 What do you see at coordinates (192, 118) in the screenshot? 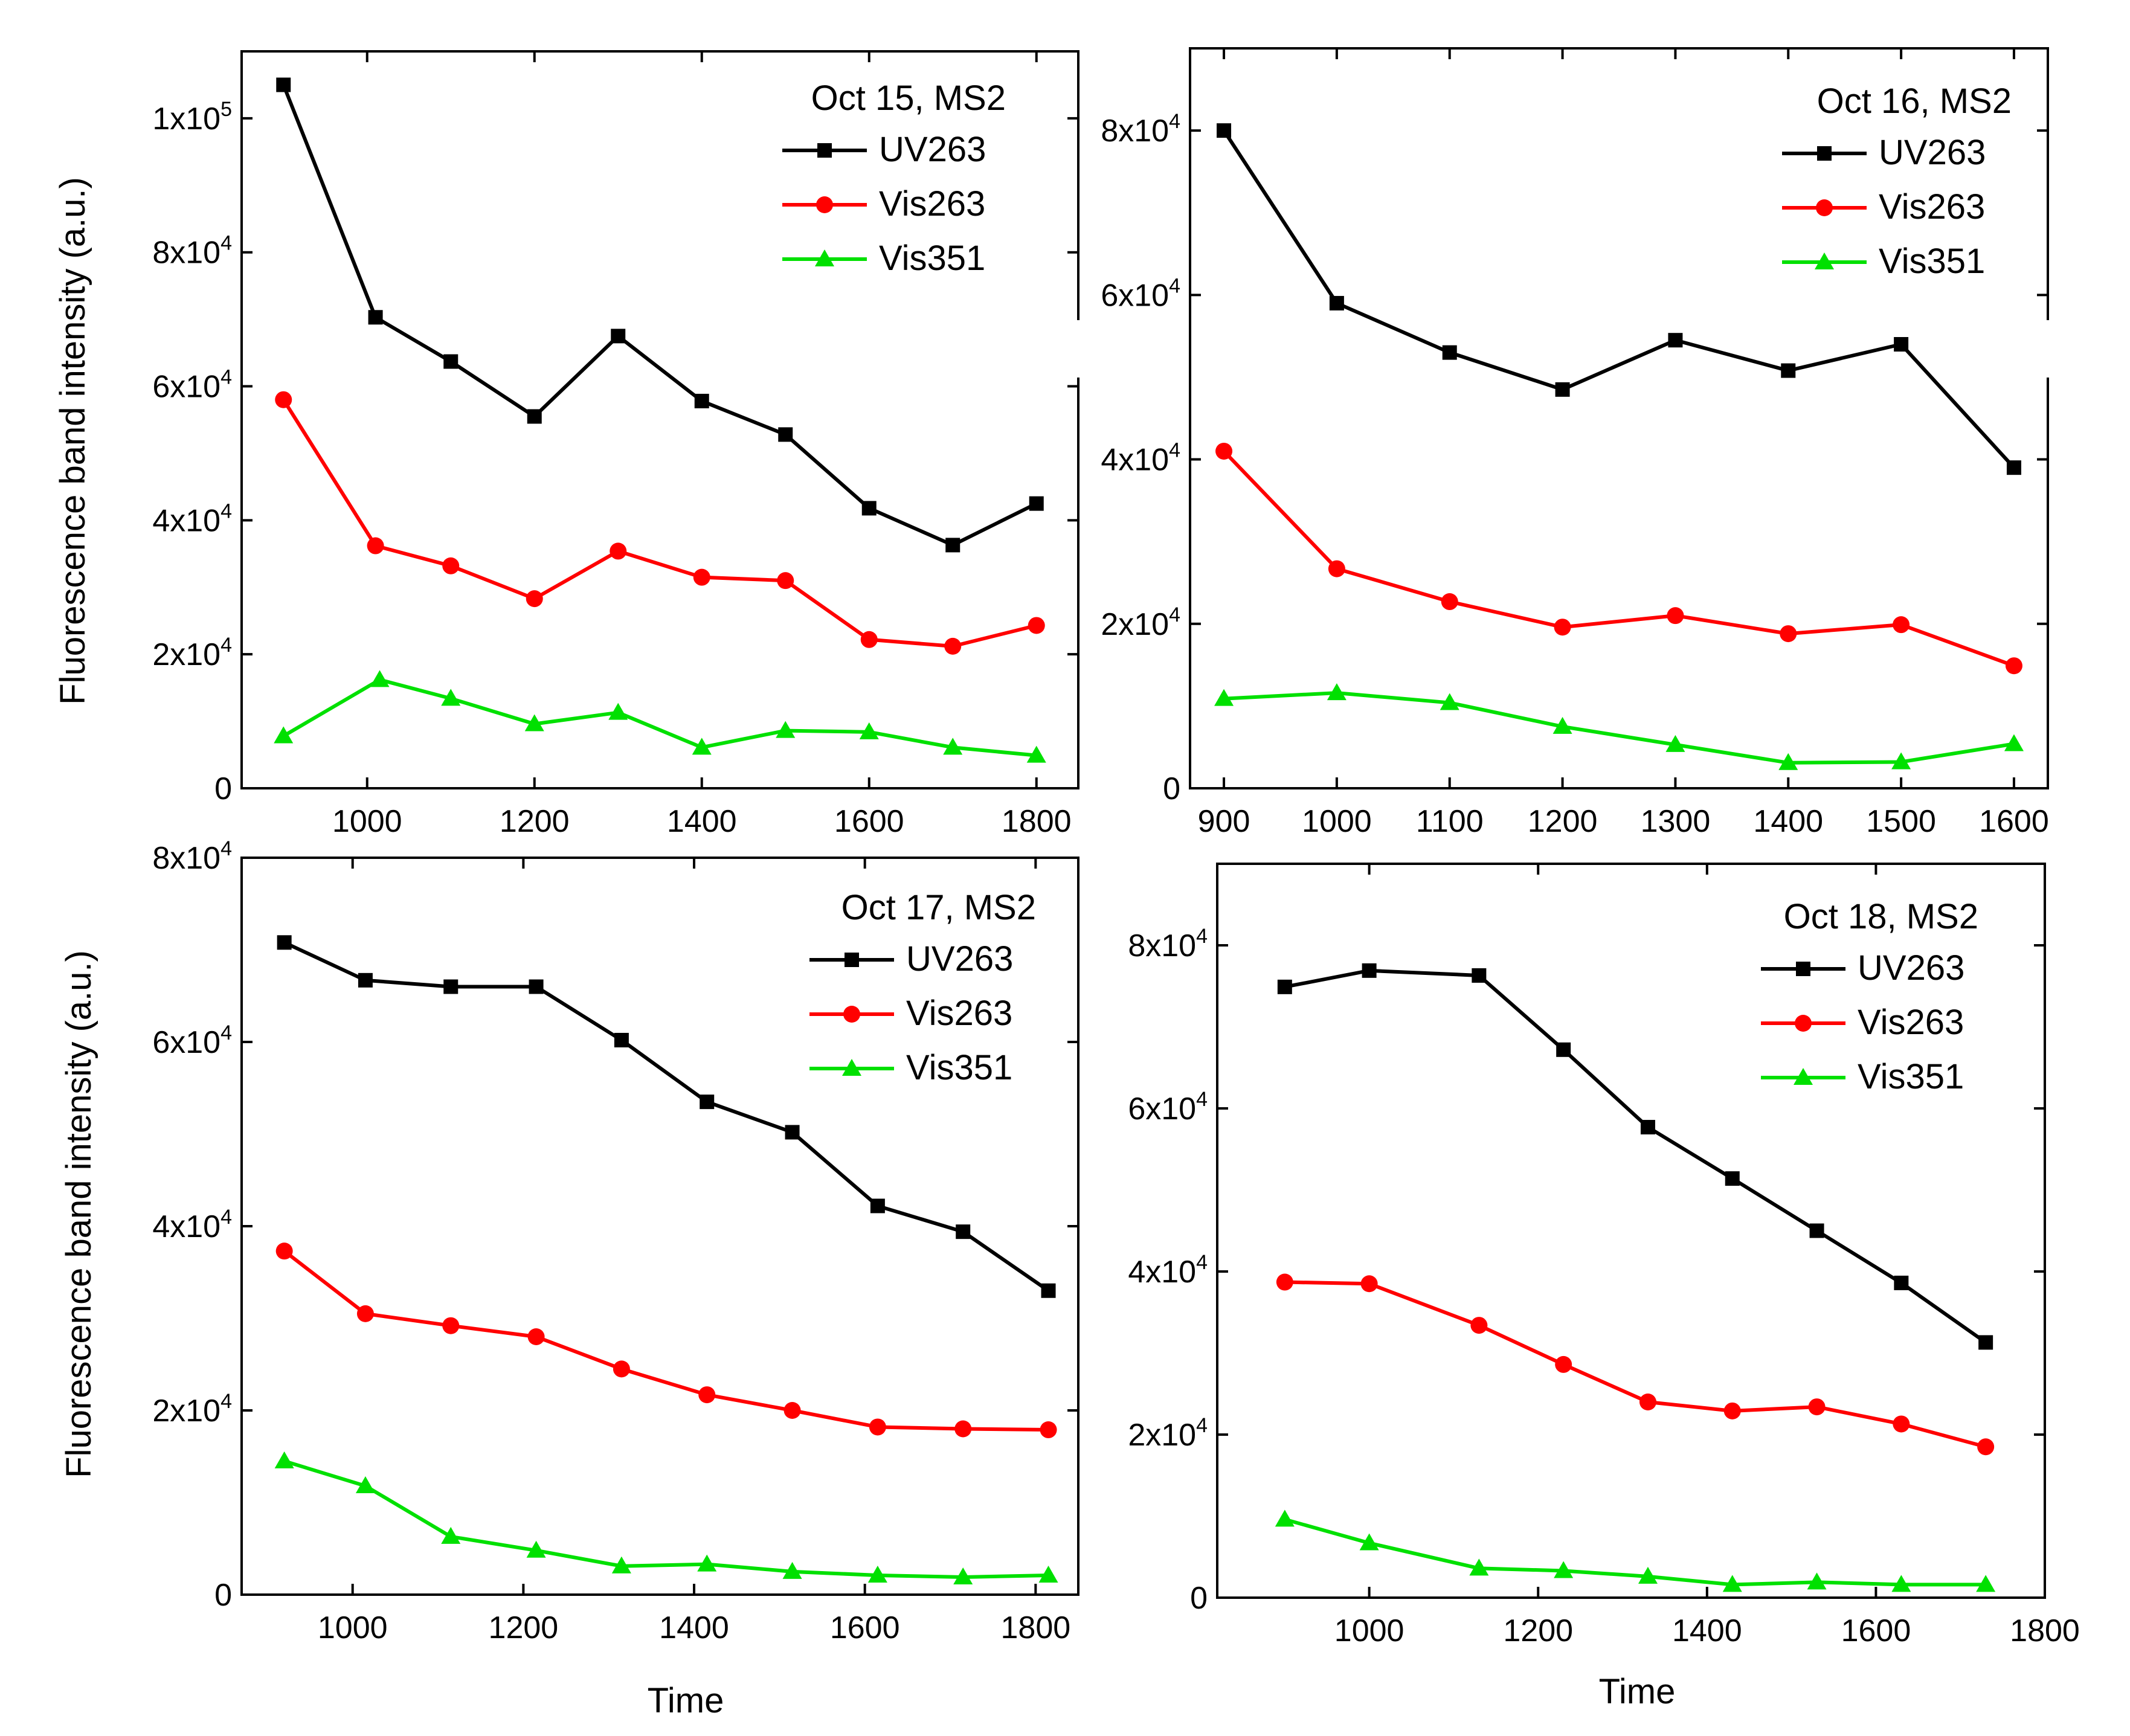
I see `y-tick-label: 1x10⁵` at bounding box center [192, 118].